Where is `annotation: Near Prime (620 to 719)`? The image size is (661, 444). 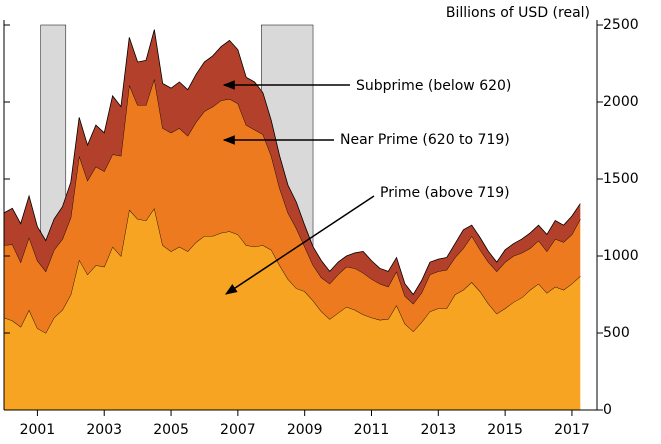
annotation: Near Prime (620 to 719) is located at coordinates (425, 140).